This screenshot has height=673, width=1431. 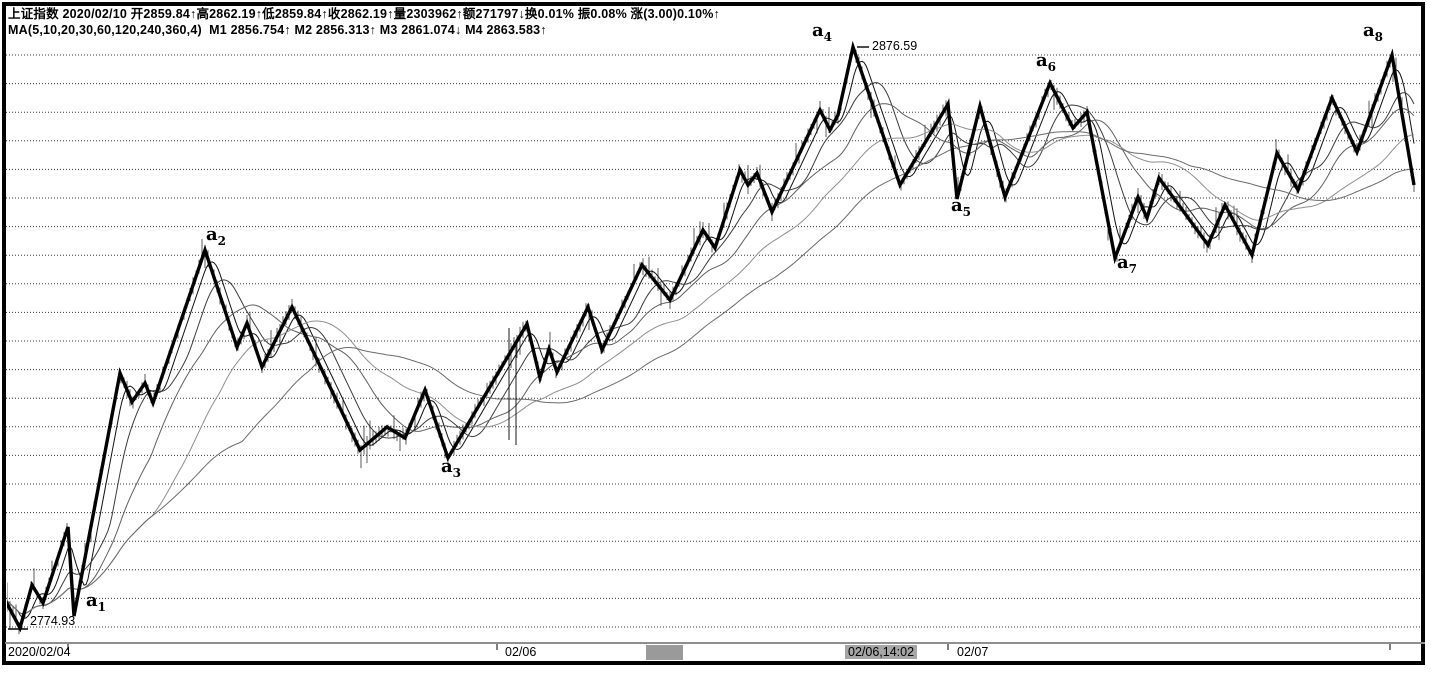 What do you see at coordinates (96, 602) in the screenshot?
I see `swing-point-label-a1: a1` at bounding box center [96, 602].